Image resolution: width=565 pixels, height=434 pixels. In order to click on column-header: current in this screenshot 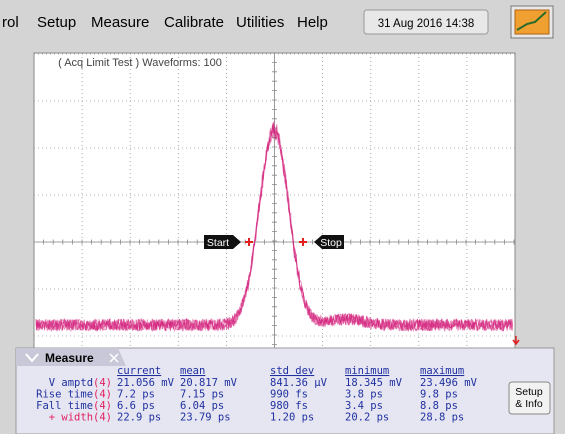, I will do `click(139, 371)`.